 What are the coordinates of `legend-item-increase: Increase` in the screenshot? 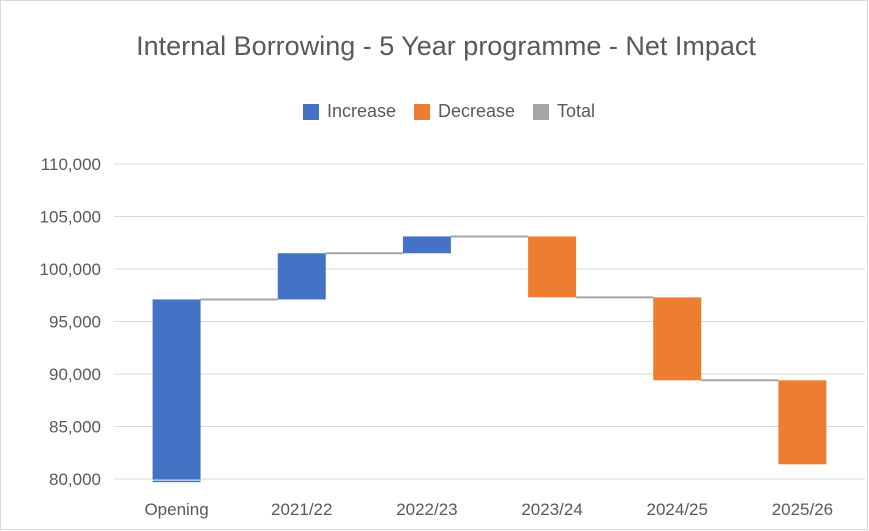 It's located at (349, 111).